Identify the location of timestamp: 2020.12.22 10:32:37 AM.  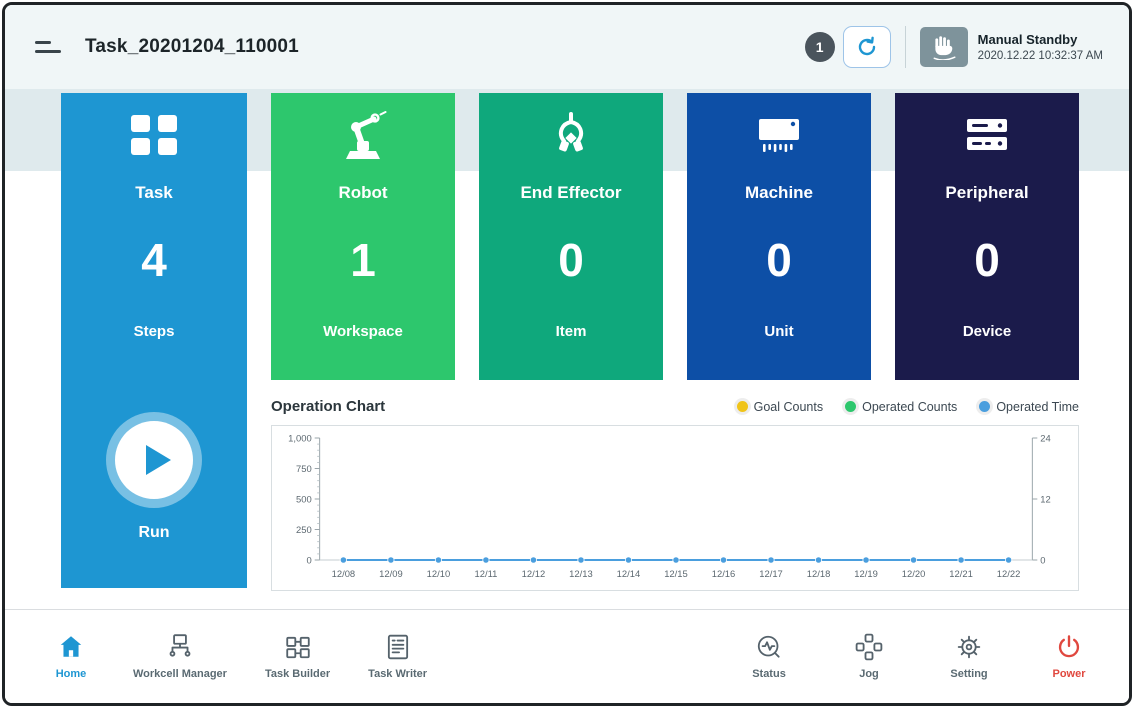
(1040, 56).